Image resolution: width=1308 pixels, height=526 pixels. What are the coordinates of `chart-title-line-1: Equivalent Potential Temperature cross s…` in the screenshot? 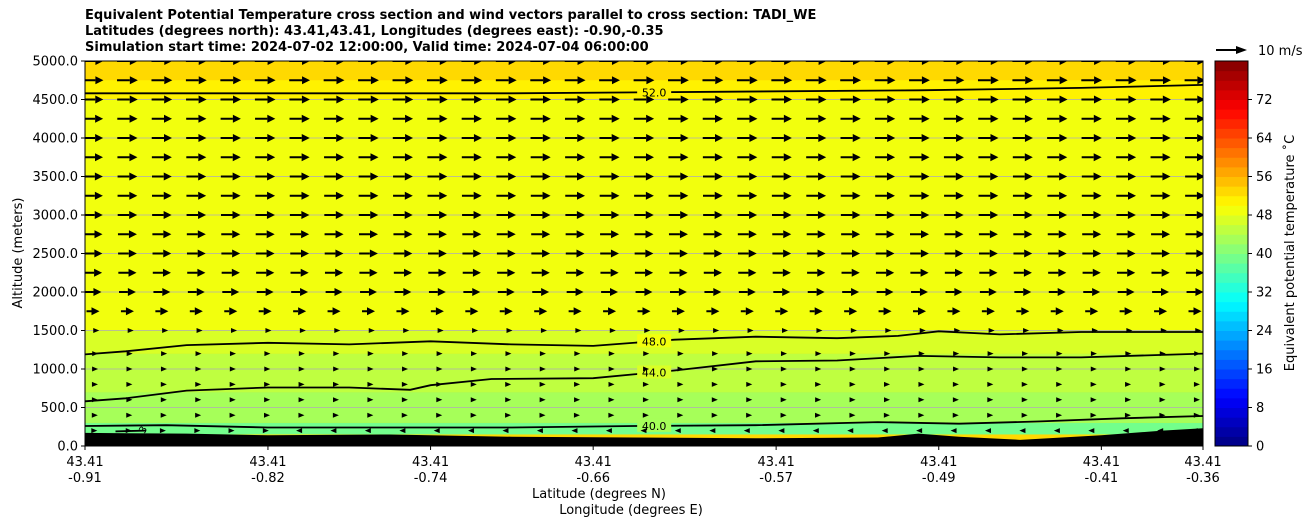 It's located at (451, 15).